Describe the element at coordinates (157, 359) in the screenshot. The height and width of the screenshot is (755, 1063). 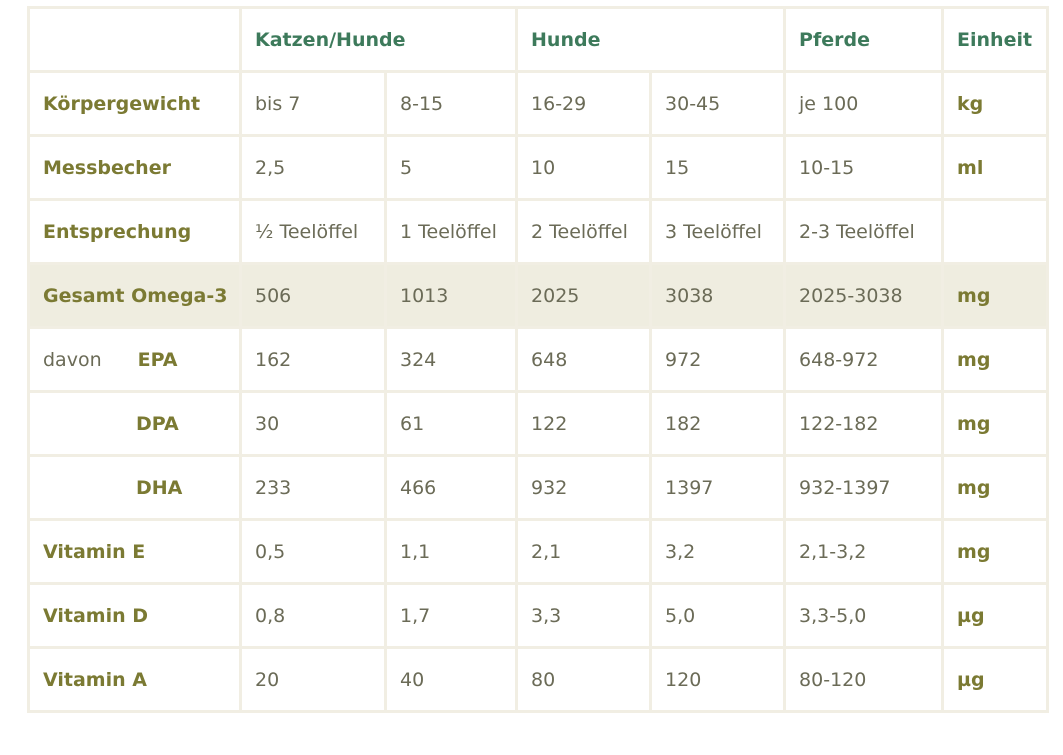
I see `row-sublabel: EPA` at that location.